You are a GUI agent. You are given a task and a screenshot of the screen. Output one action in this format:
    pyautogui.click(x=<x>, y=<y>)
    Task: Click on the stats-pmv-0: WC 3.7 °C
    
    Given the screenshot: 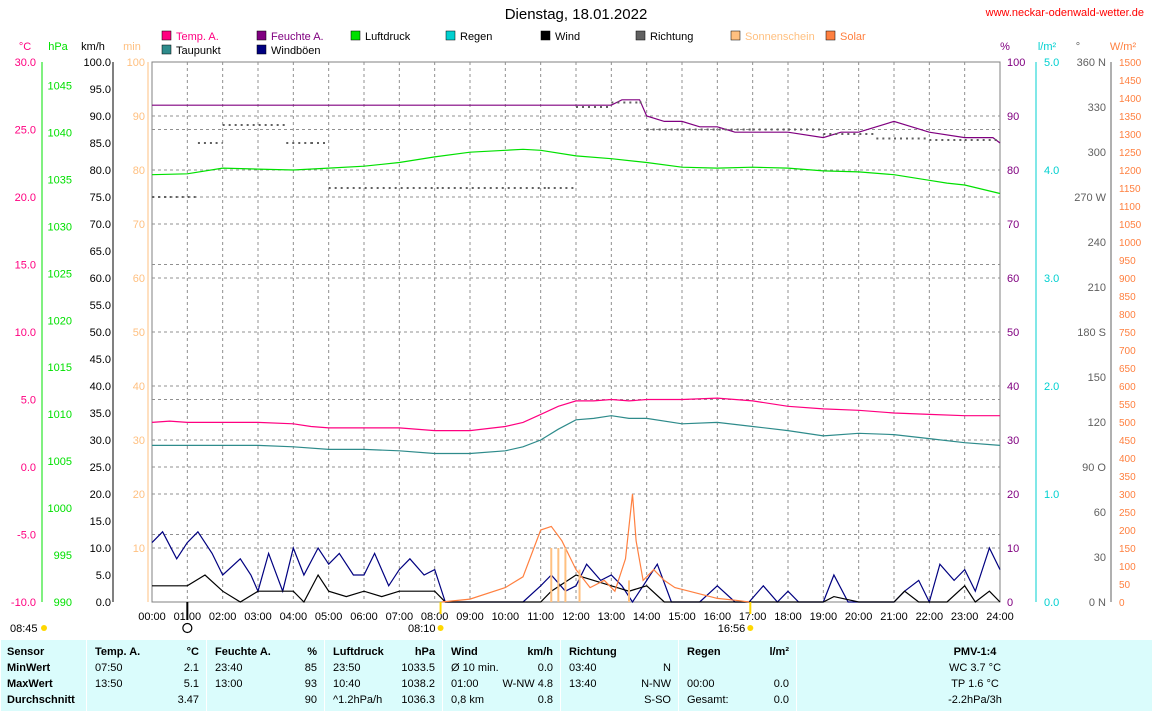 What is the action you would take?
    pyautogui.click(x=975, y=668)
    